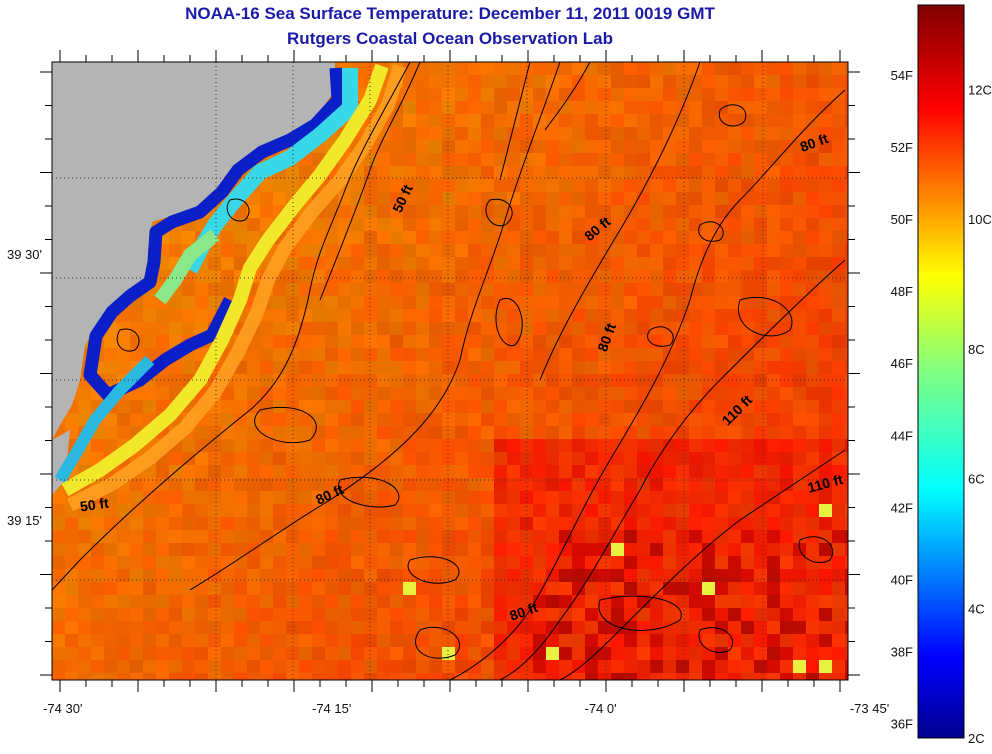 This screenshot has height=754, width=992. I want to click on colorbar-fahrenheit-tick: 44F, so click(902, 435).